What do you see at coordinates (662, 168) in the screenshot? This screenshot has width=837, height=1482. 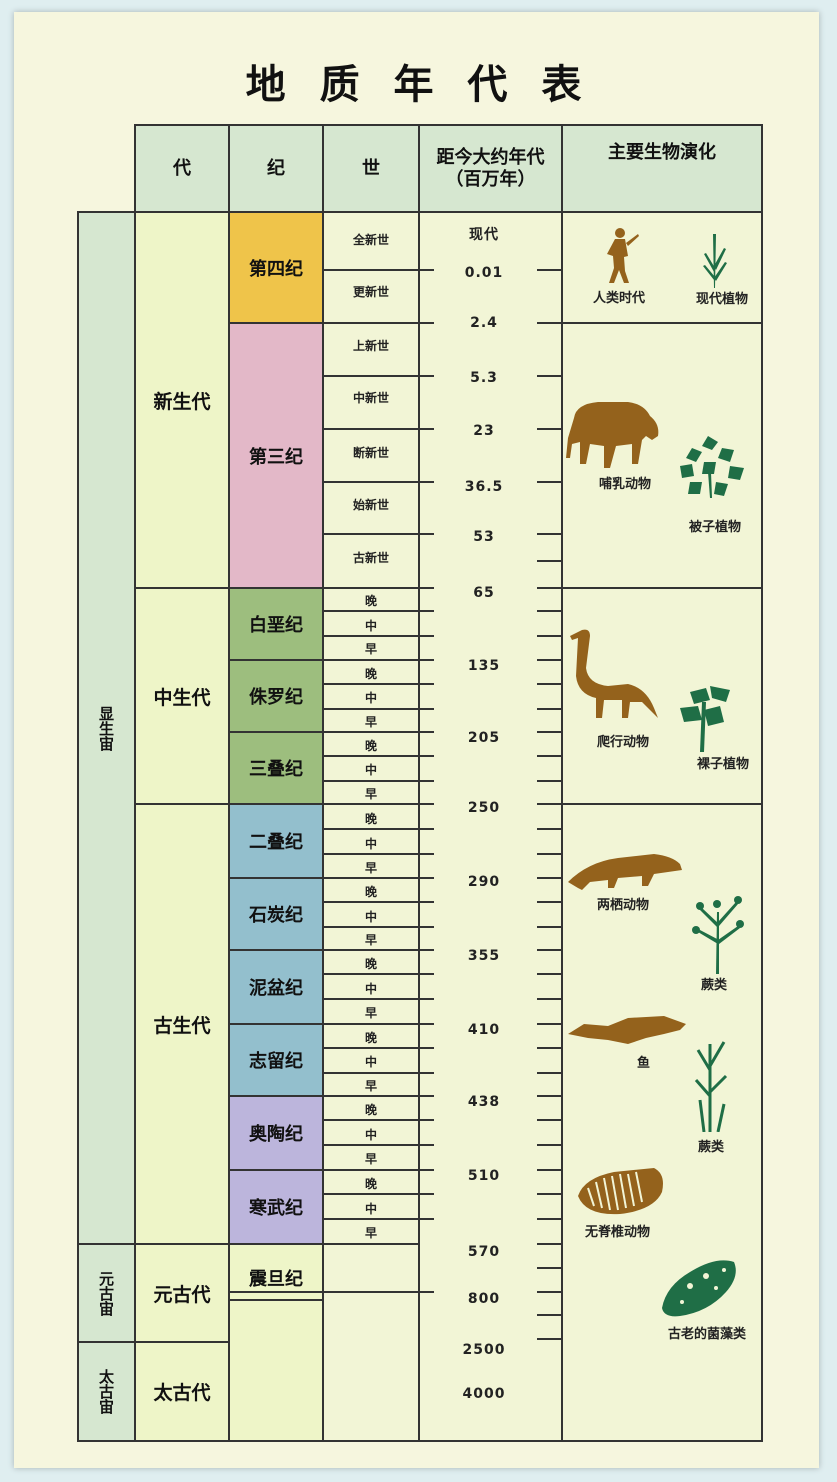 I see `header-life: 主要生物演化` at bounding box center [662, 168].